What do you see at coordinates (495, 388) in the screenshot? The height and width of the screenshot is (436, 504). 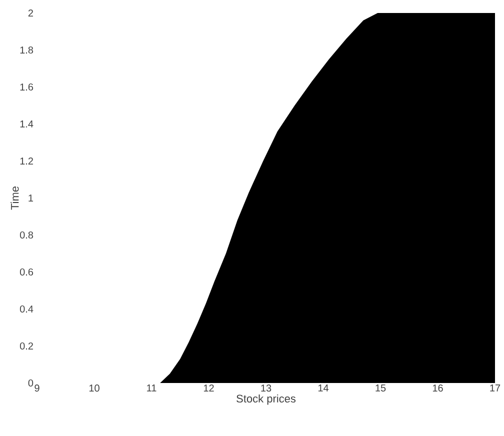 I see `x-tick-label: 17` at bounding box center [495, 388].